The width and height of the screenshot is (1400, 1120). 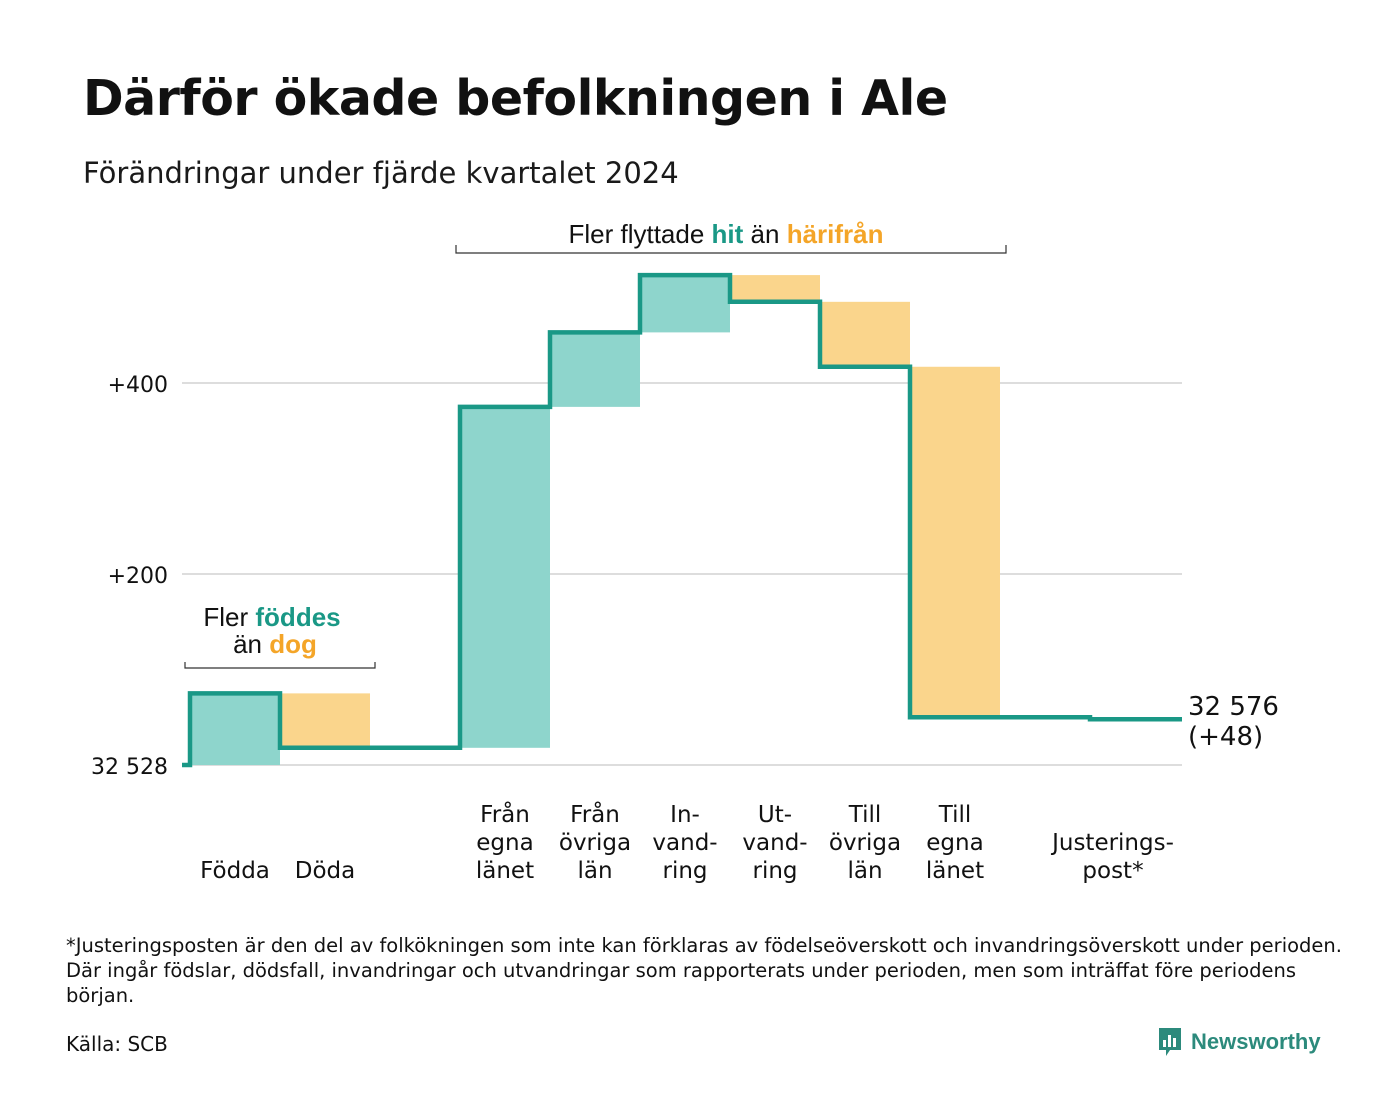 I want to click on y-axis-ticks: 32 528 +200 +400, so click(x=129, y=576).